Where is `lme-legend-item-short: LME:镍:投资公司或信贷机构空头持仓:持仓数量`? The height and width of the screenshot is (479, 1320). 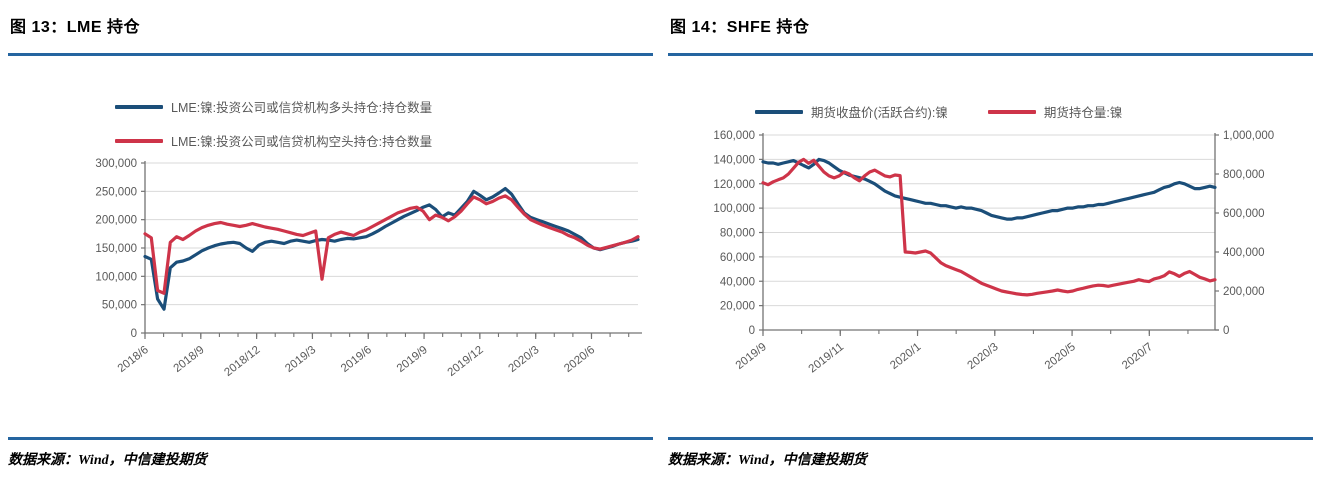
lme-legend-item-short: LME:镍:投资公司或信贷机构空头持仓:持仓数量 is located at coordinates (273, 140).